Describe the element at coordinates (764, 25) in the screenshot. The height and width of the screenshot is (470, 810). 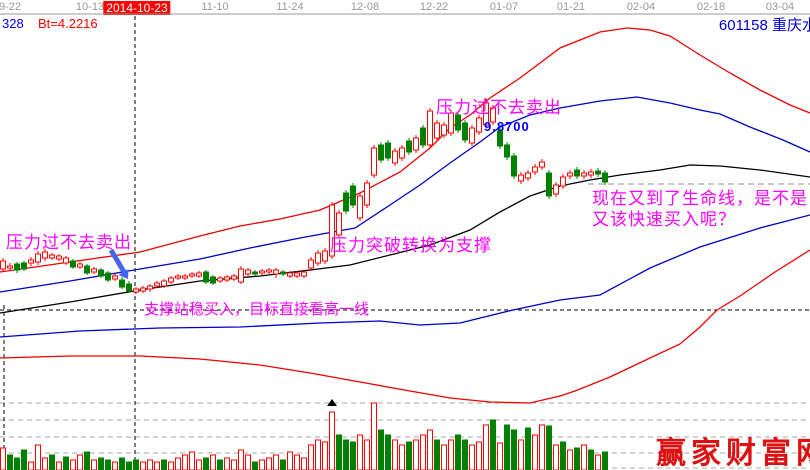
I see `stock-code-name: 601158 重庆水` at that location.